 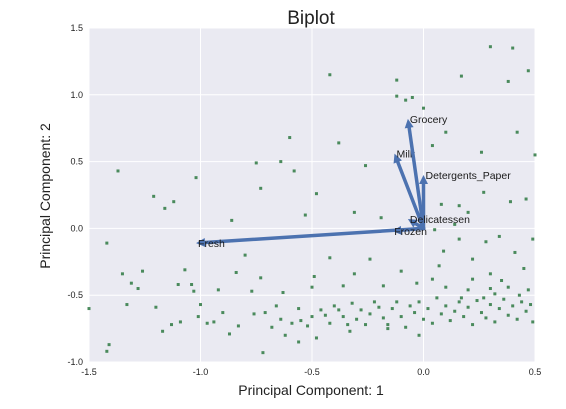 I want to click on y-tick-label: -1.0, so click(x=75, y=362).